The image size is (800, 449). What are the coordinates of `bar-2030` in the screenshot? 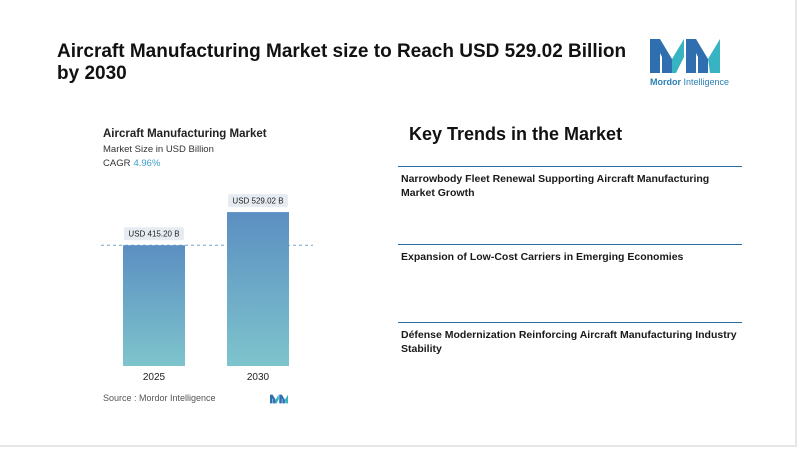 It's located at (258, 289).